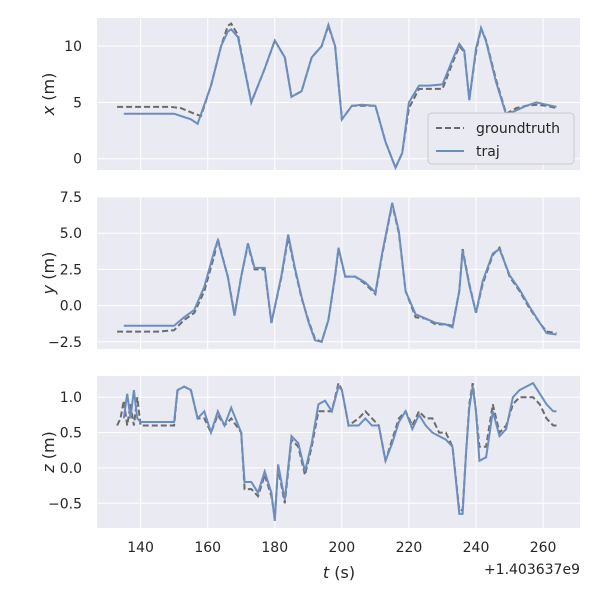 The width and height of the screenshot is (600, 600). What do you see at coordinates (71, 198) in the screenshot?
I see `y-tick-label-y: 7.5` at bounding box center [71, 198].